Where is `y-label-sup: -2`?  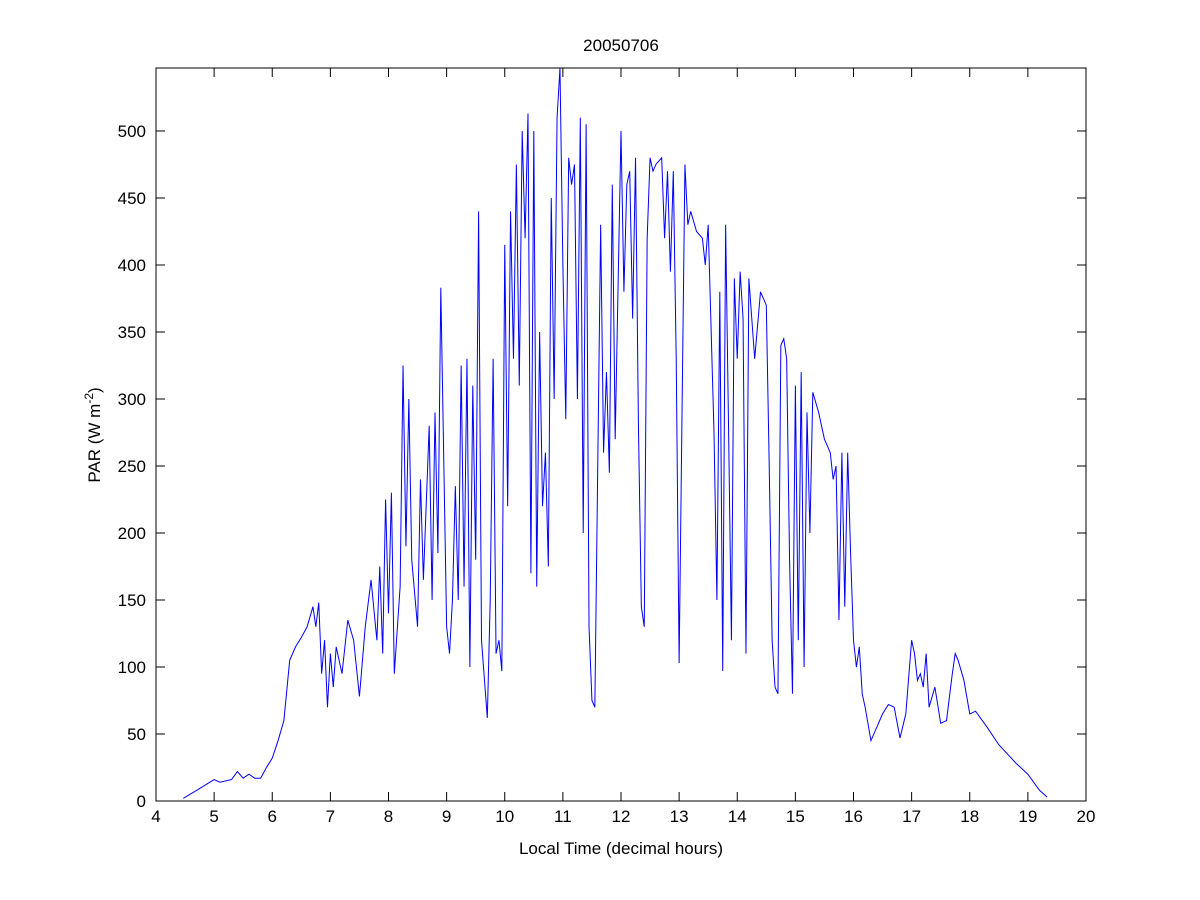
y-label-sup: -2 is located at coordinates (89, 398).